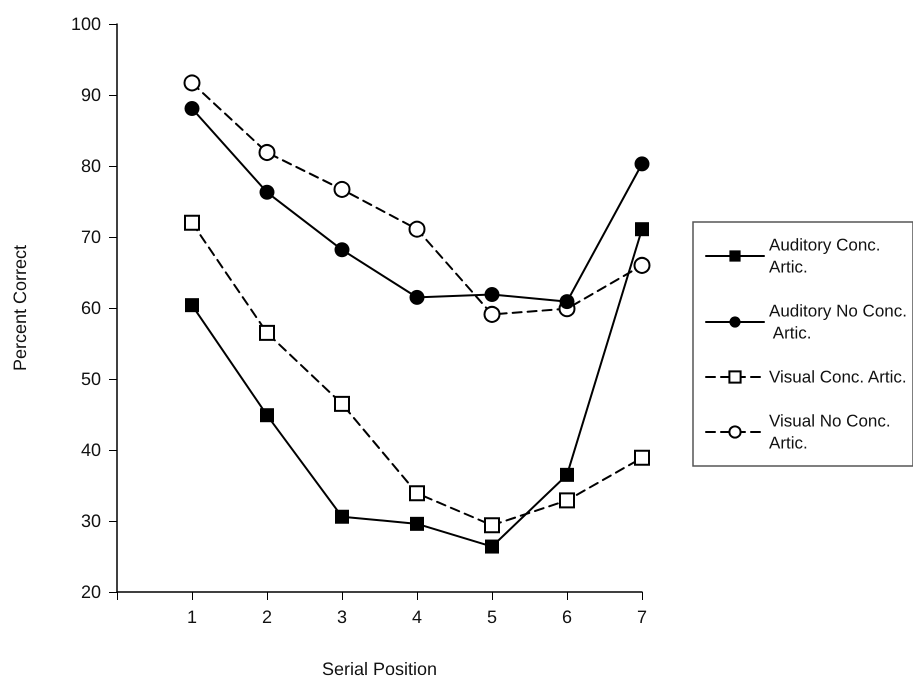 The image size is (913, 688). Describe the element at coordinates (90, 521) in the screenshot. I see `y-tick-label: 30` at that location.